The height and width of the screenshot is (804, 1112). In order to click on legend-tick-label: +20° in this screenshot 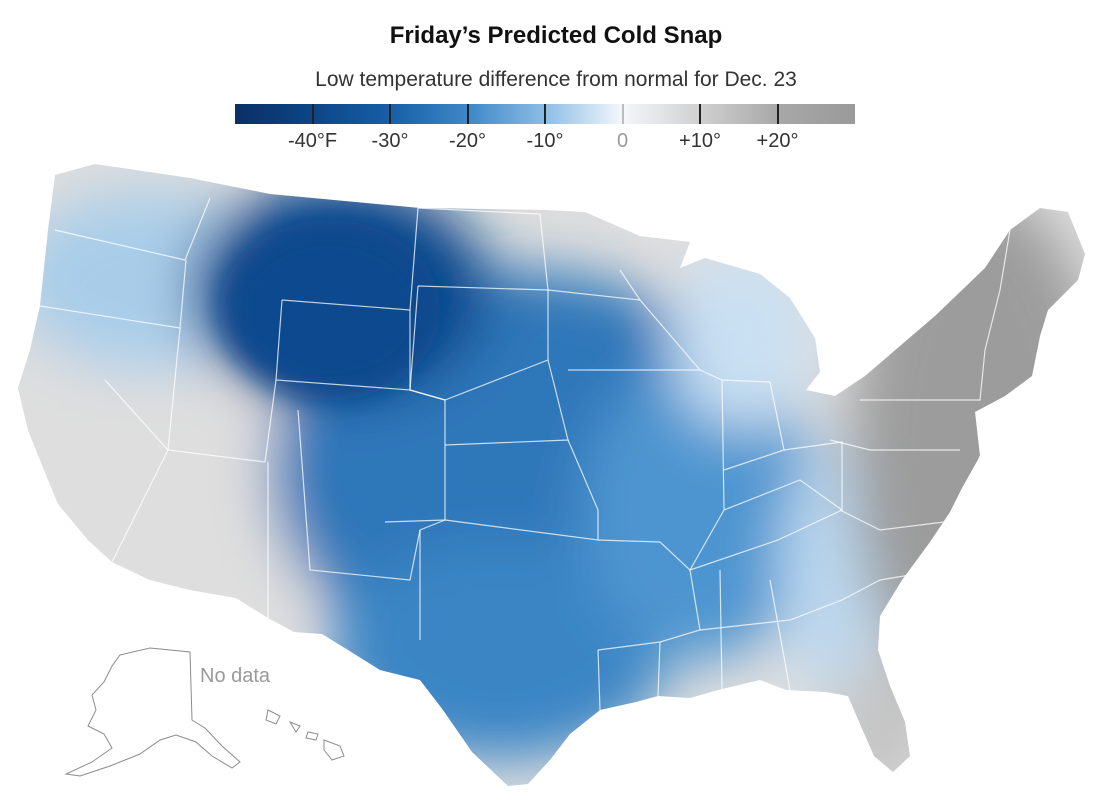, I will do `click(777, 141)`.